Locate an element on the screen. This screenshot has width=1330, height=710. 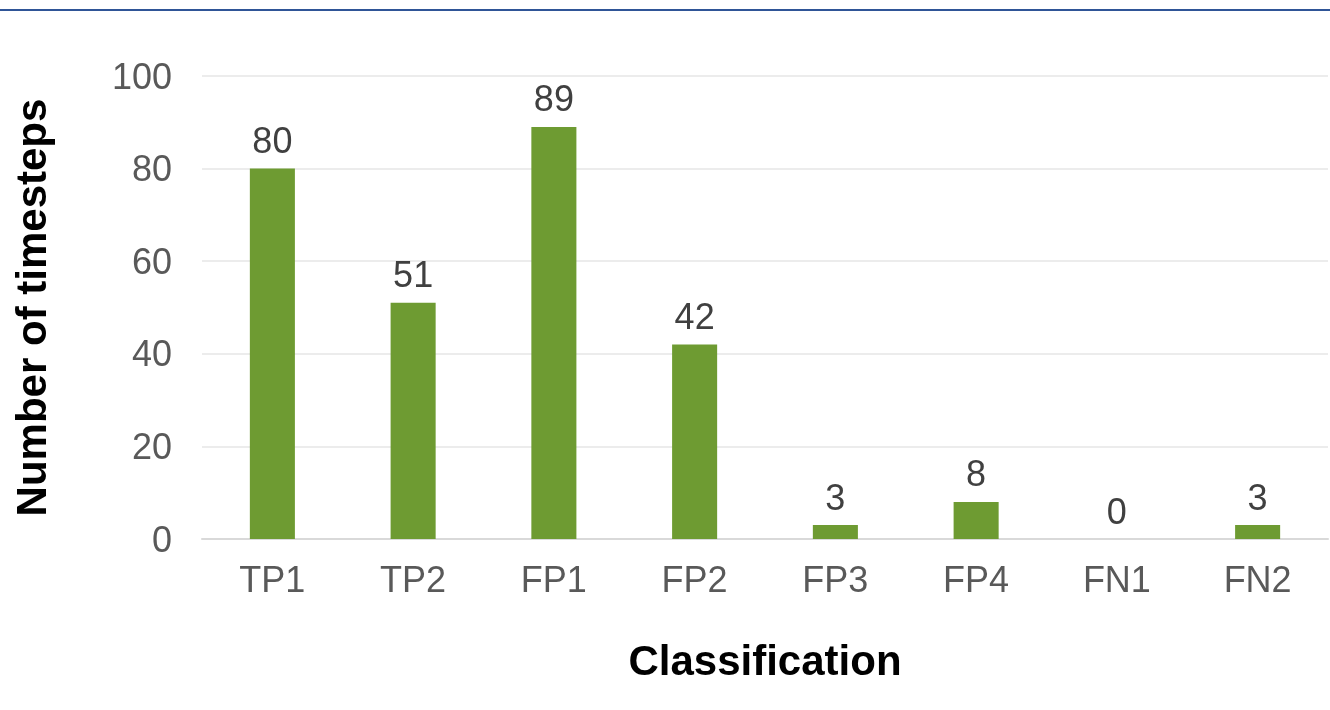
x-tick-label: FP3 is located at coordinates (835, 579).